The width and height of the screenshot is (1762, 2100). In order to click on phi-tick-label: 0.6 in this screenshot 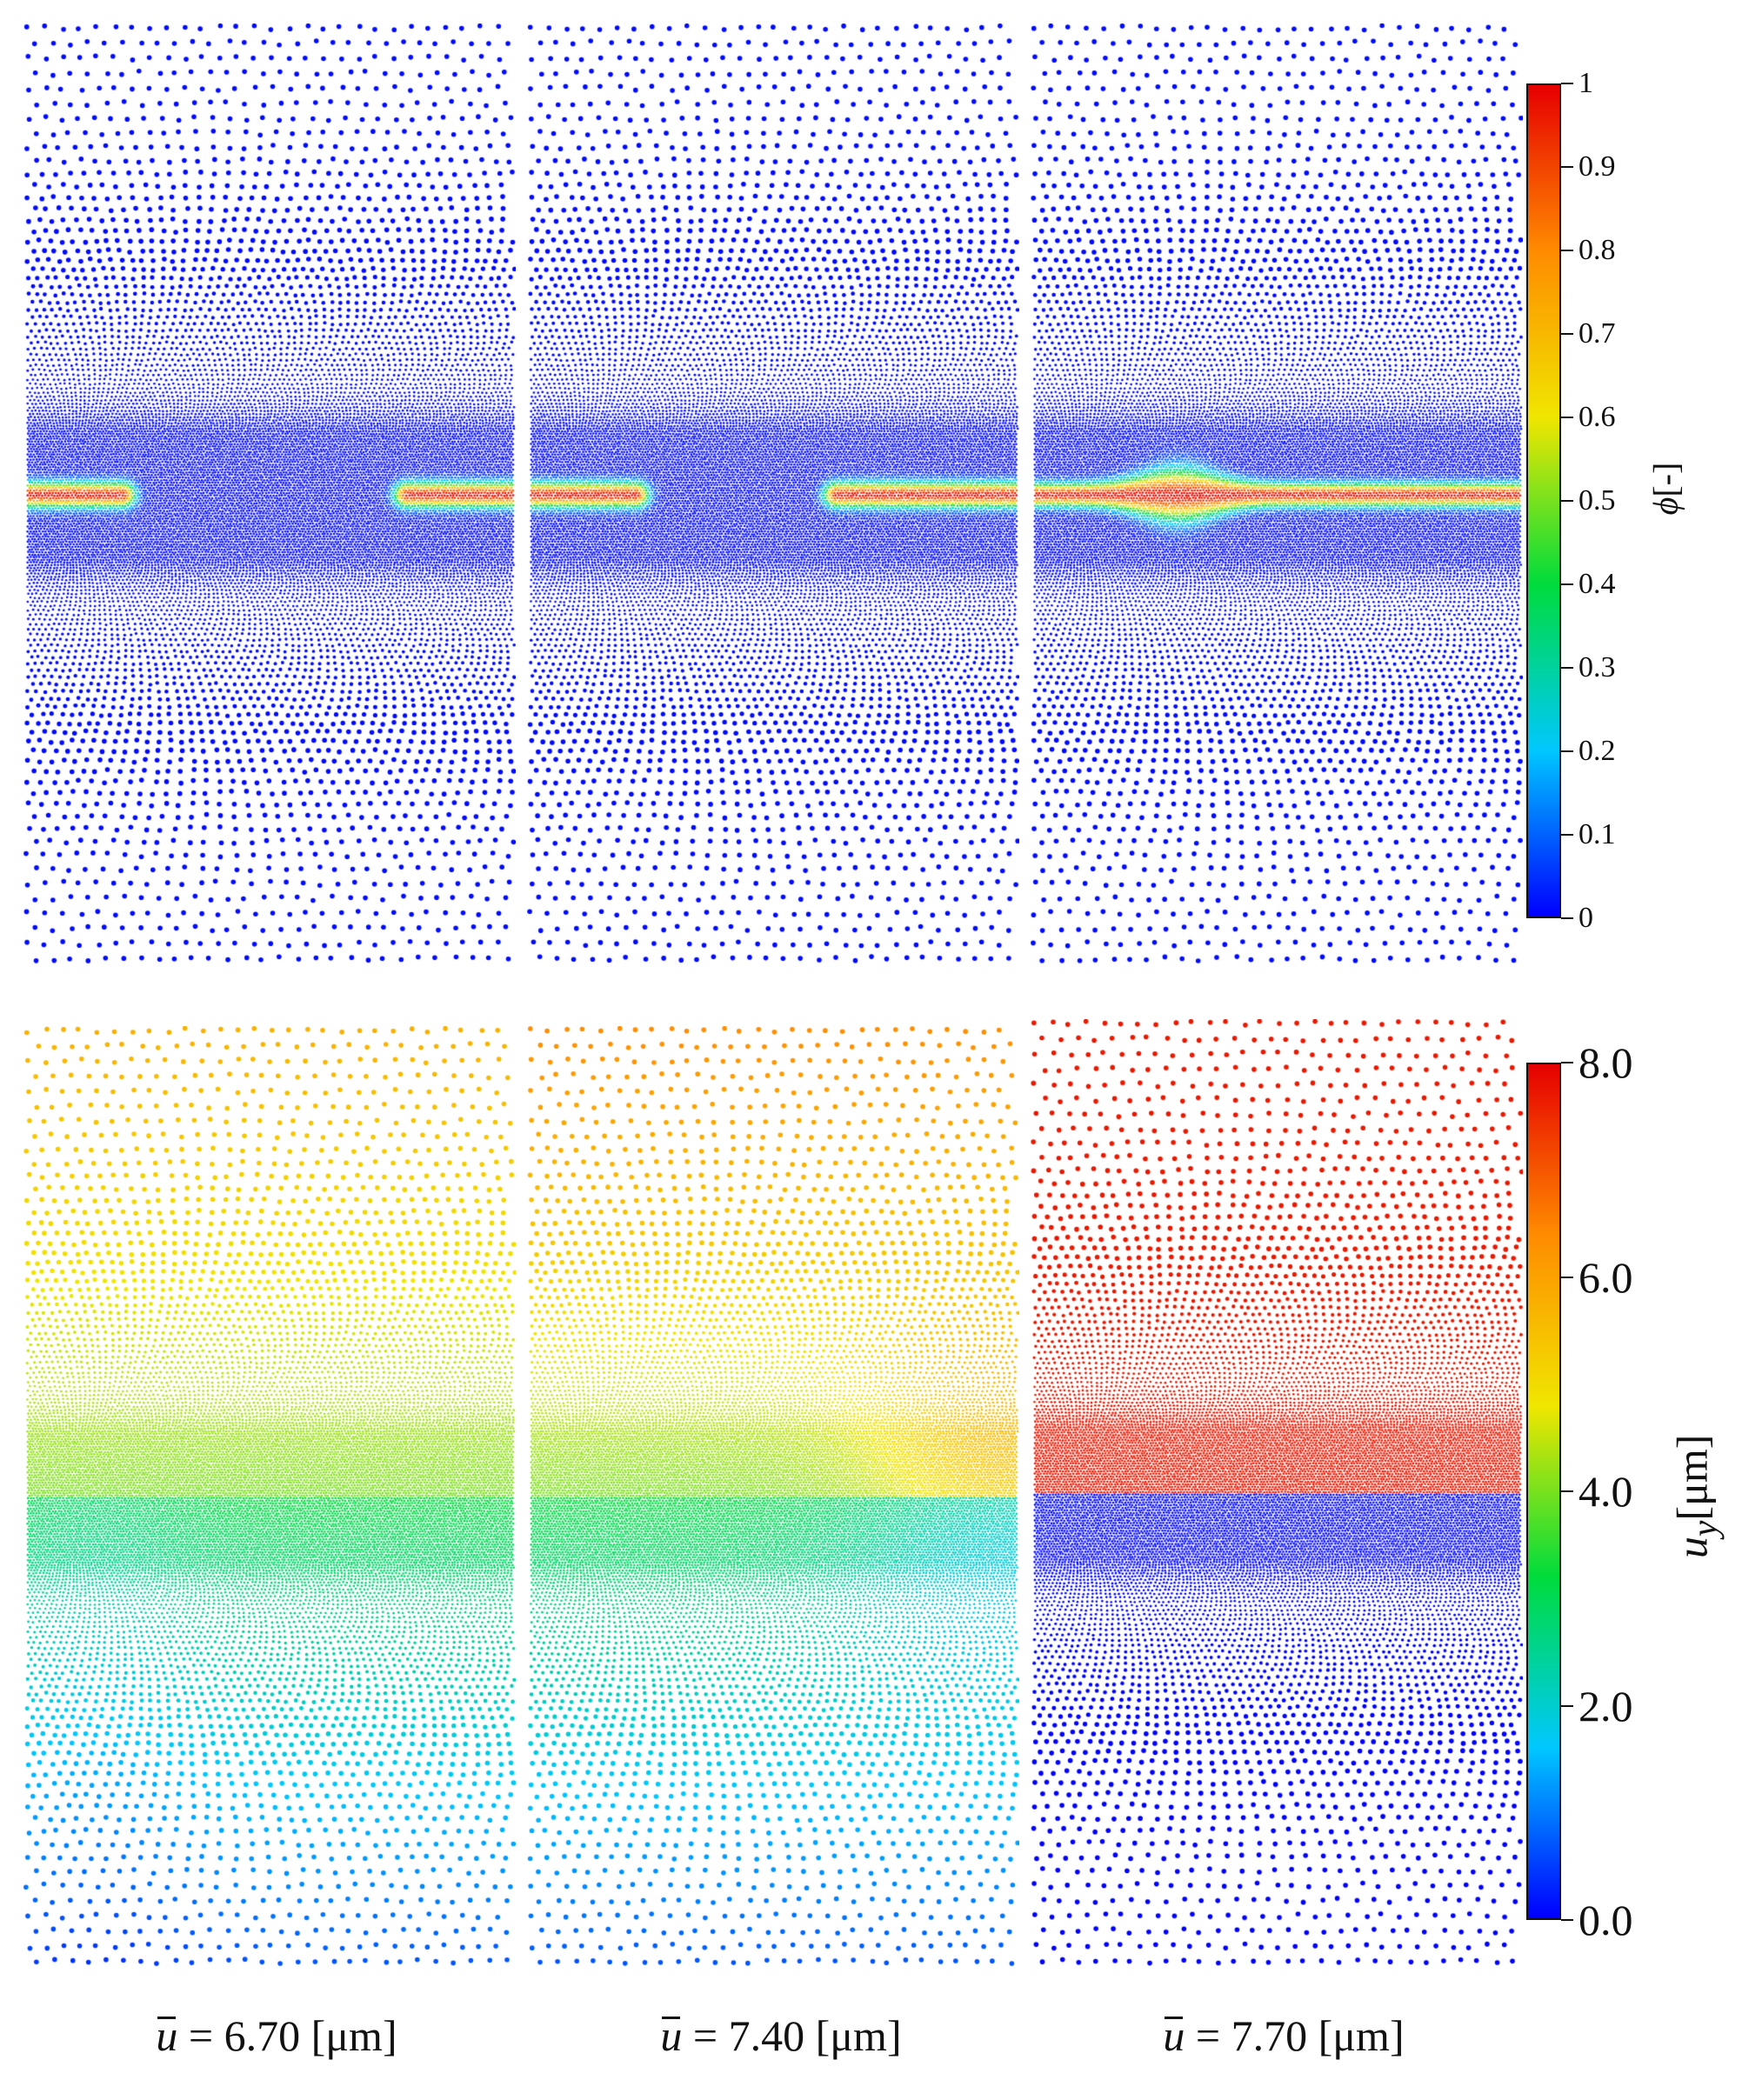, I will do `click(1597, 417)`.